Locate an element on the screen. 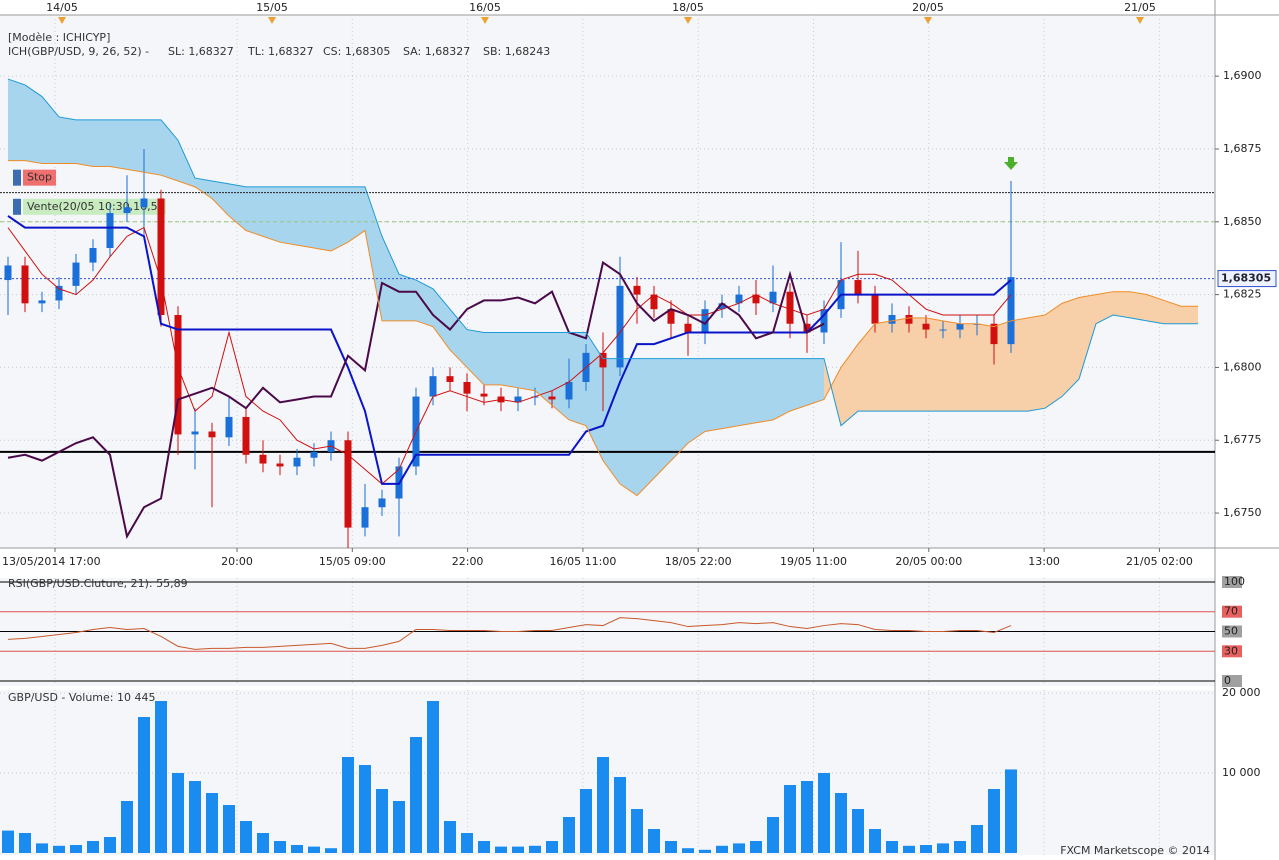 The image size is (1279, 860). x-tick-label: 13:00 is located at coordinates (1044, 561).